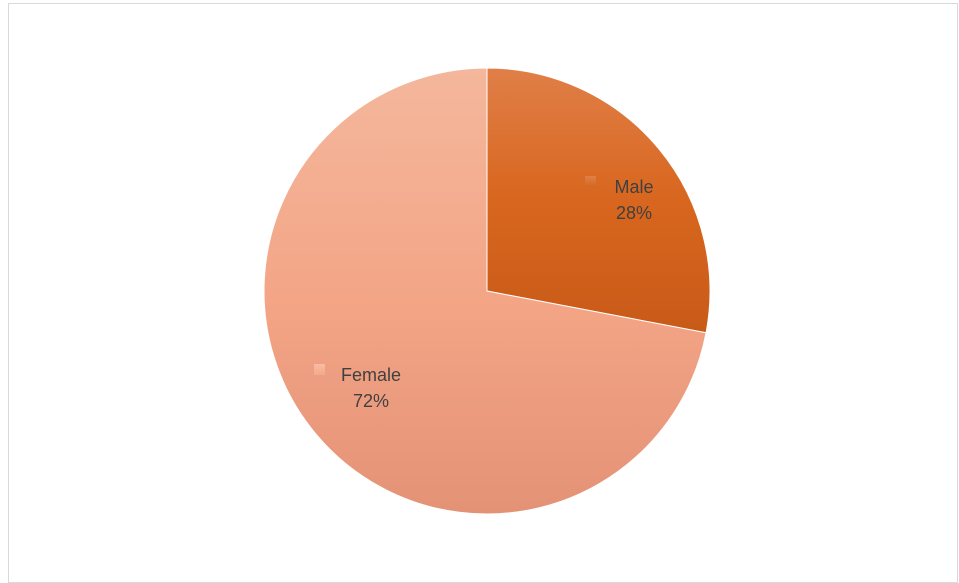 The height and width of the screenshot is (583, 959). I want to click on category-label-female: Female, so click(371, 375).